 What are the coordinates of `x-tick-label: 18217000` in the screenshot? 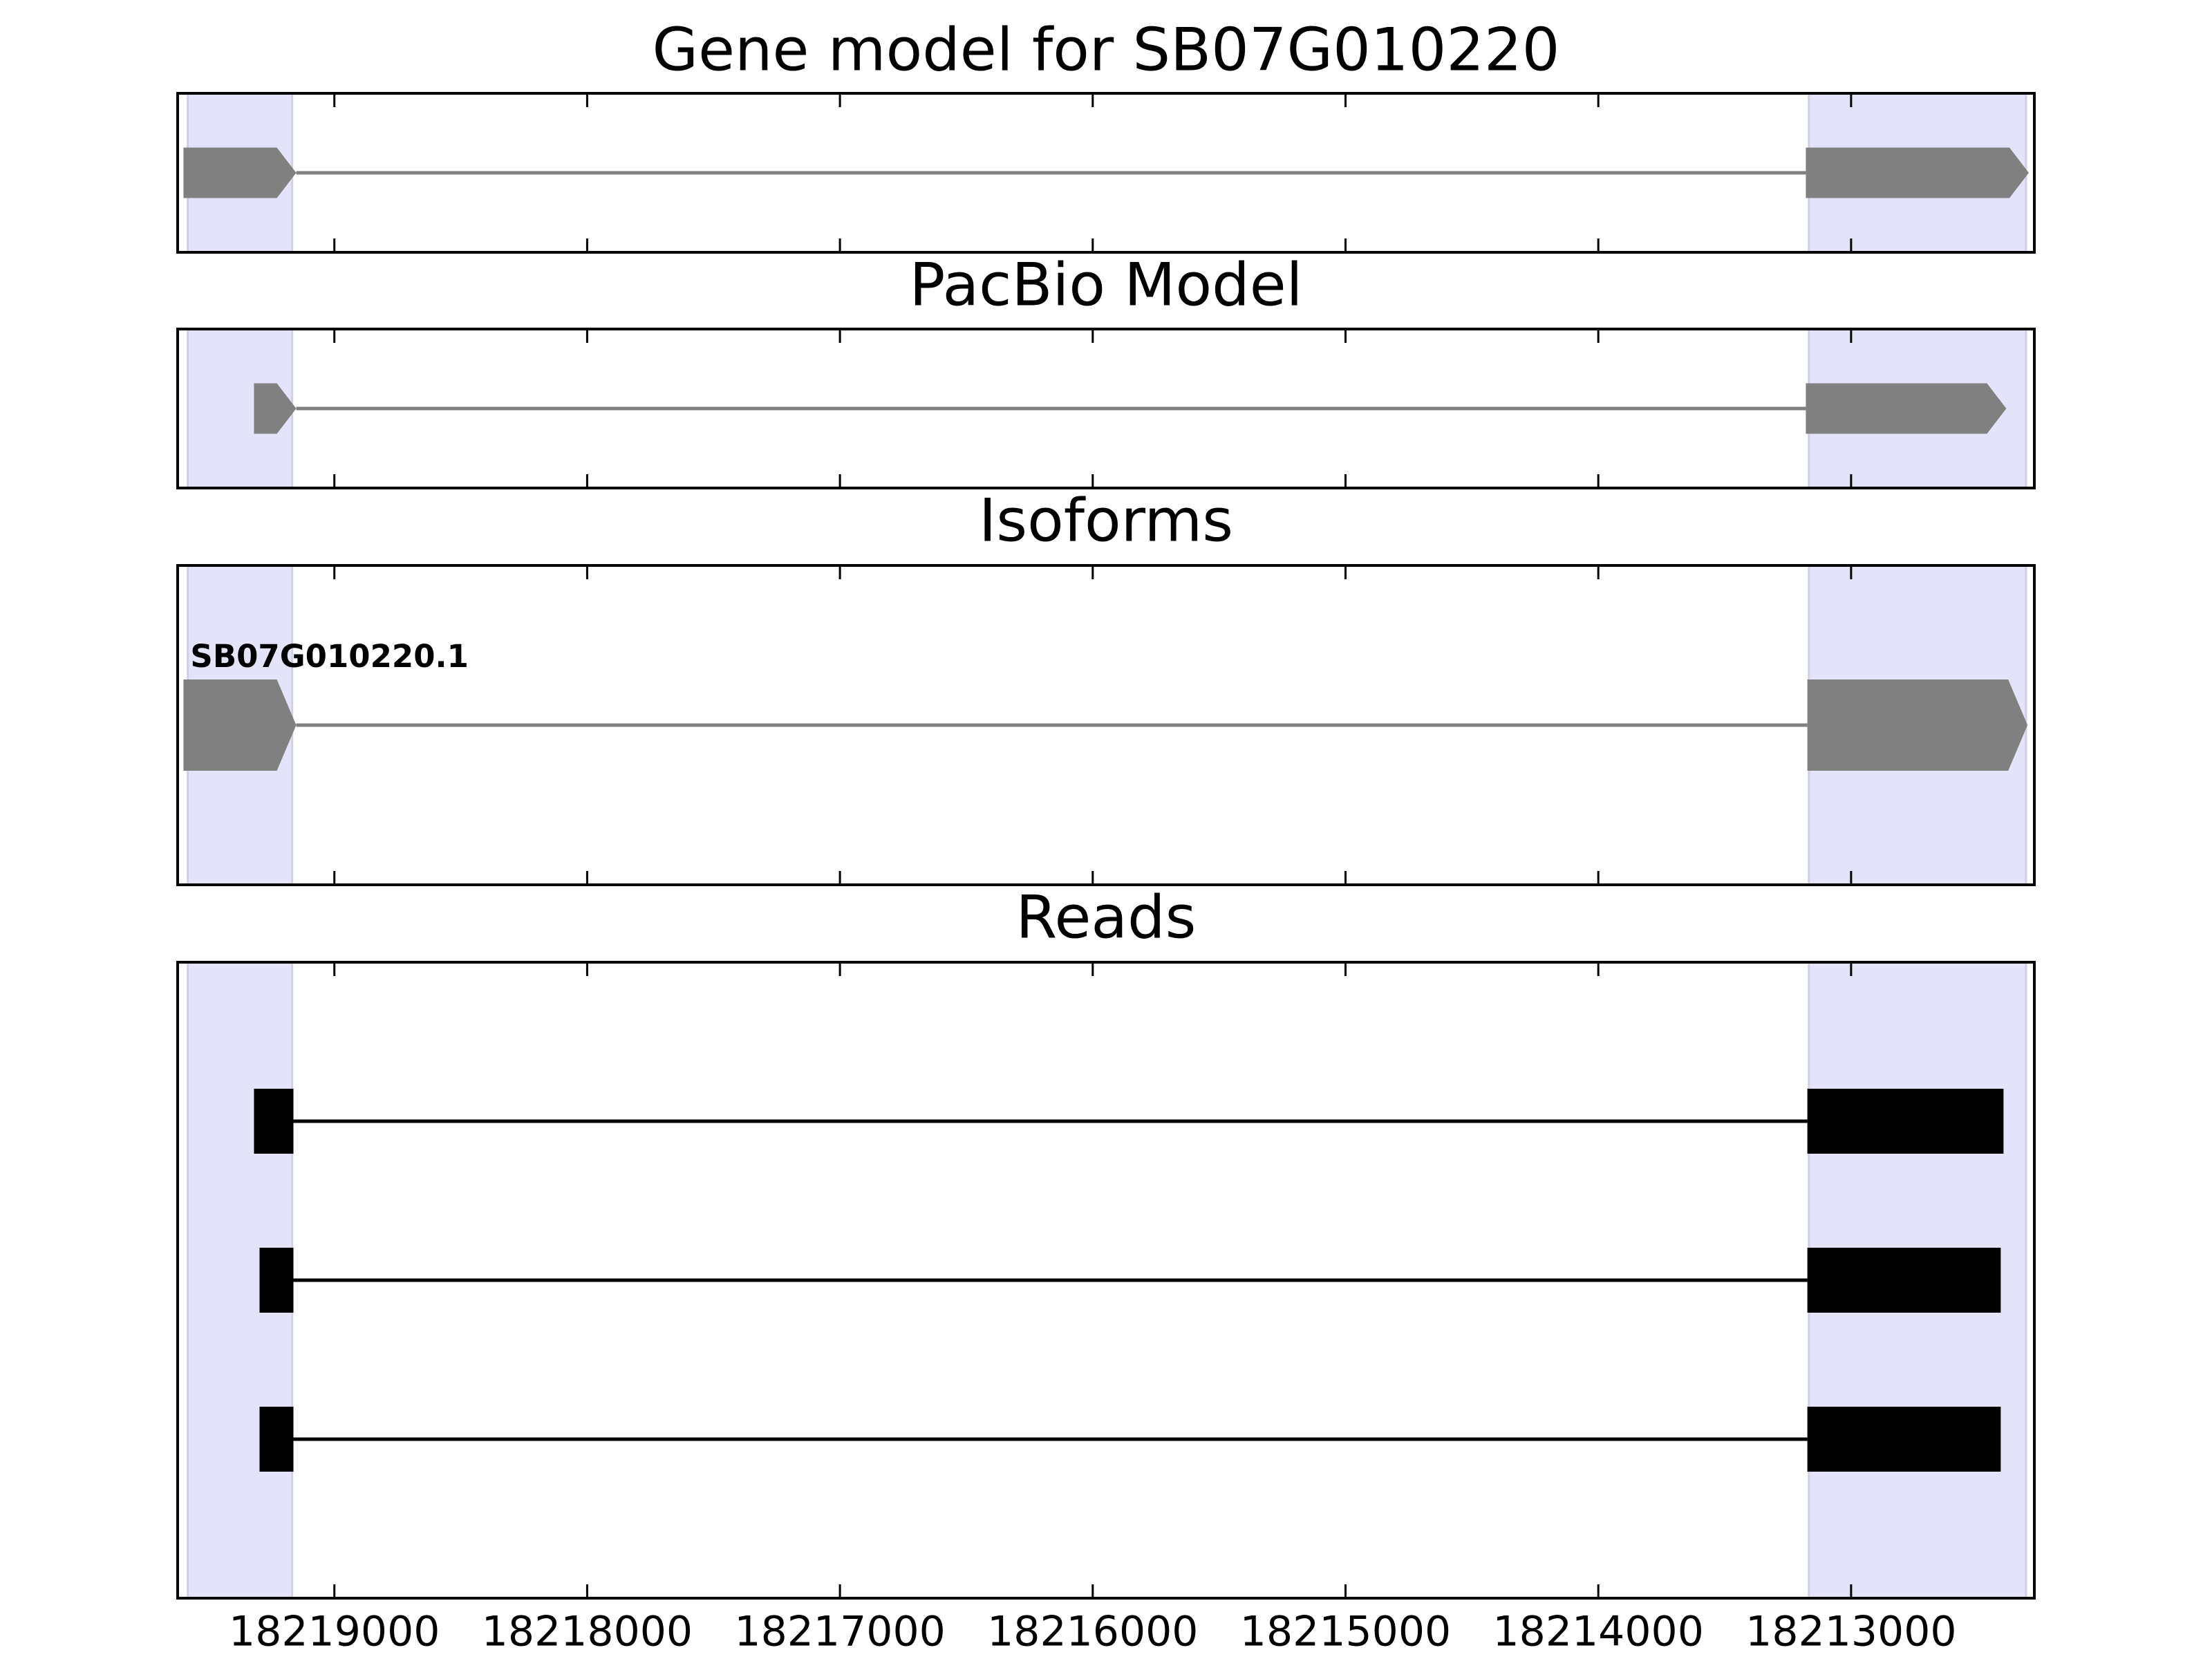 It's located at (840, 1632).